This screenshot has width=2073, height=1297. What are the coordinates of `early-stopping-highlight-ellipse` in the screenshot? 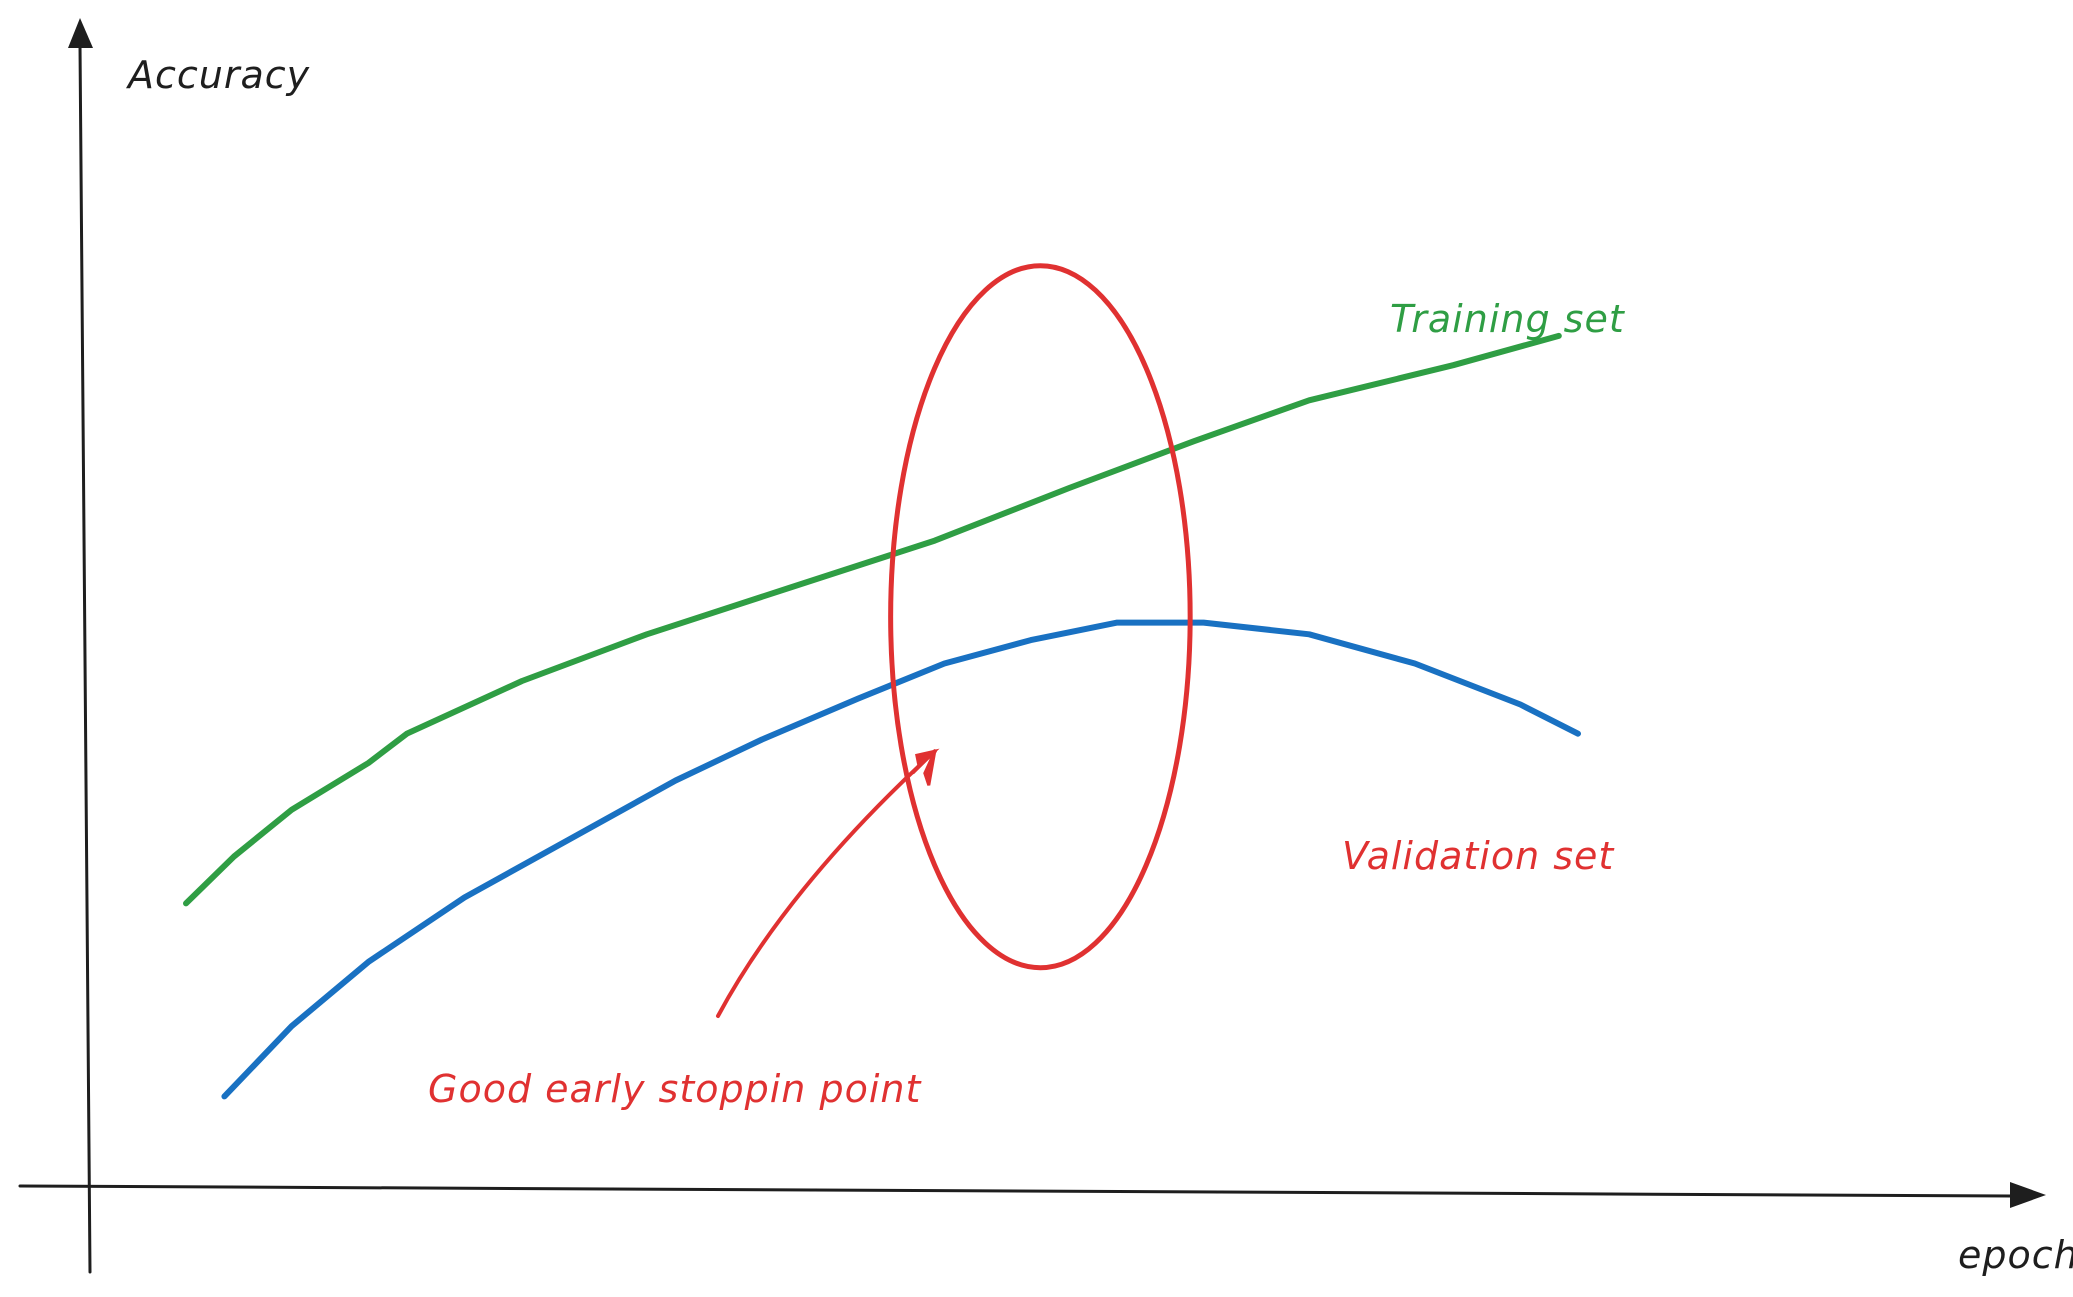 It's located at (1040, 617).